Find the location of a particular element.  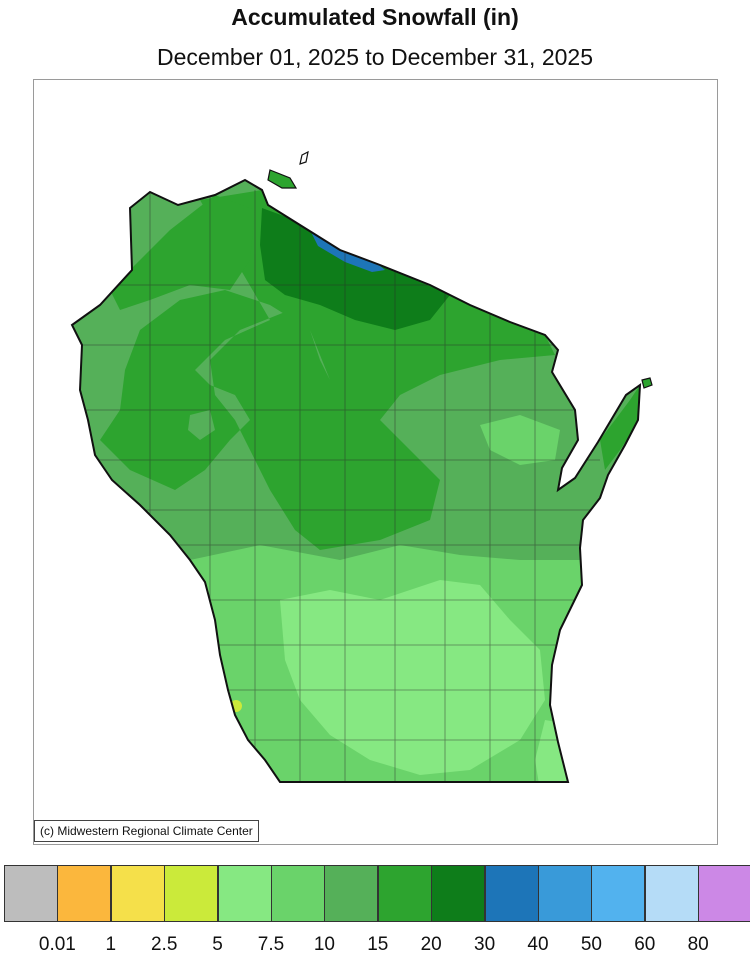

zone-20-door-county is located at coordinates (620, 427).